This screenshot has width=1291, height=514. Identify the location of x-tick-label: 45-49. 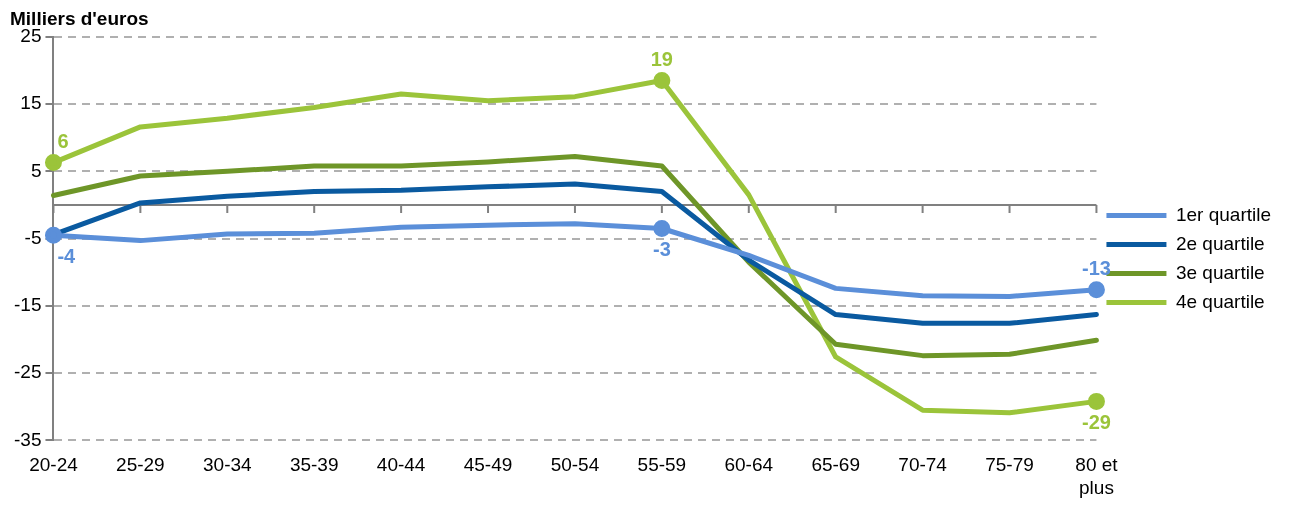
(488, 465).